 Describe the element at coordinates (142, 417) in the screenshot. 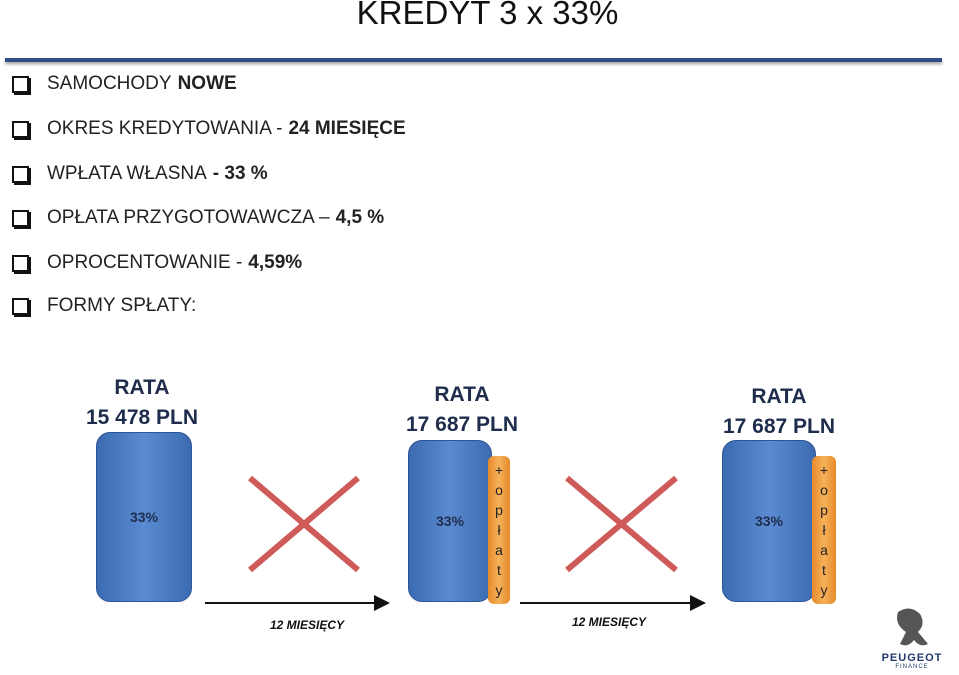

I see `payment-amount: 15 478 PLN` at that location.